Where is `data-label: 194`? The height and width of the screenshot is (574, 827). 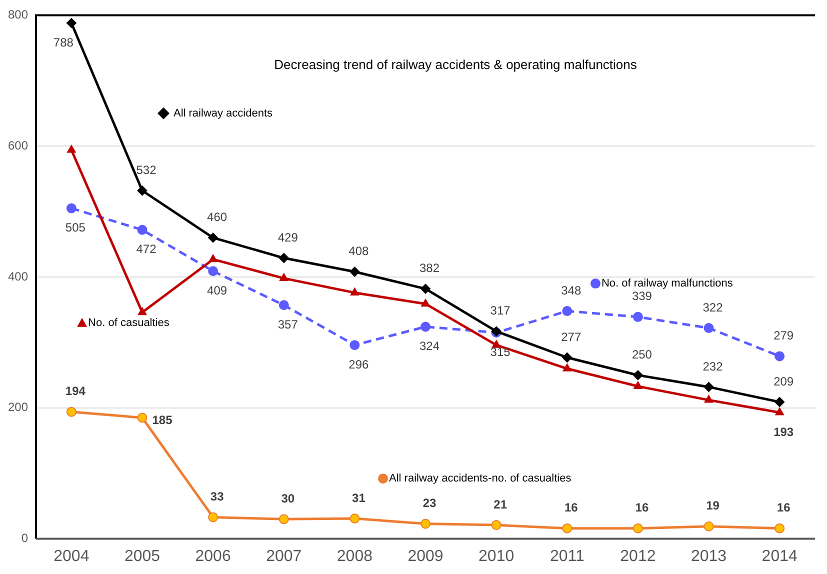
data-label: 194 is located at coordinates (75, 391).